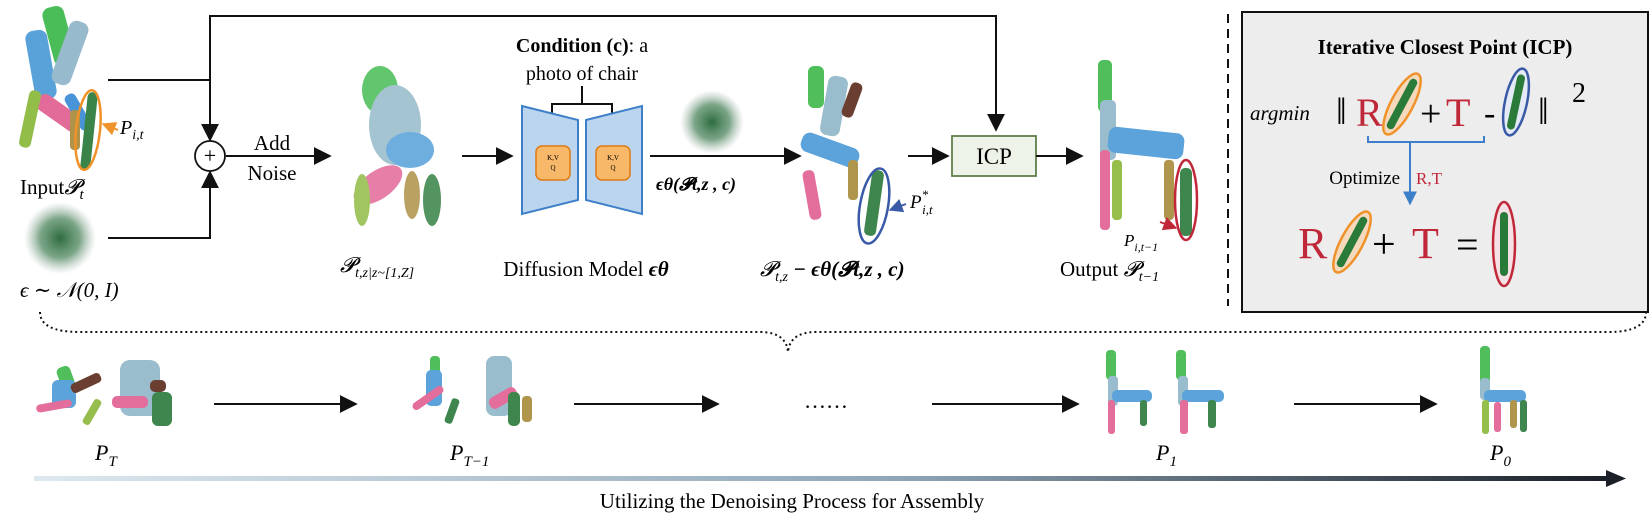  I want to click on kv-left-bottom: Q, so click(552, 168).